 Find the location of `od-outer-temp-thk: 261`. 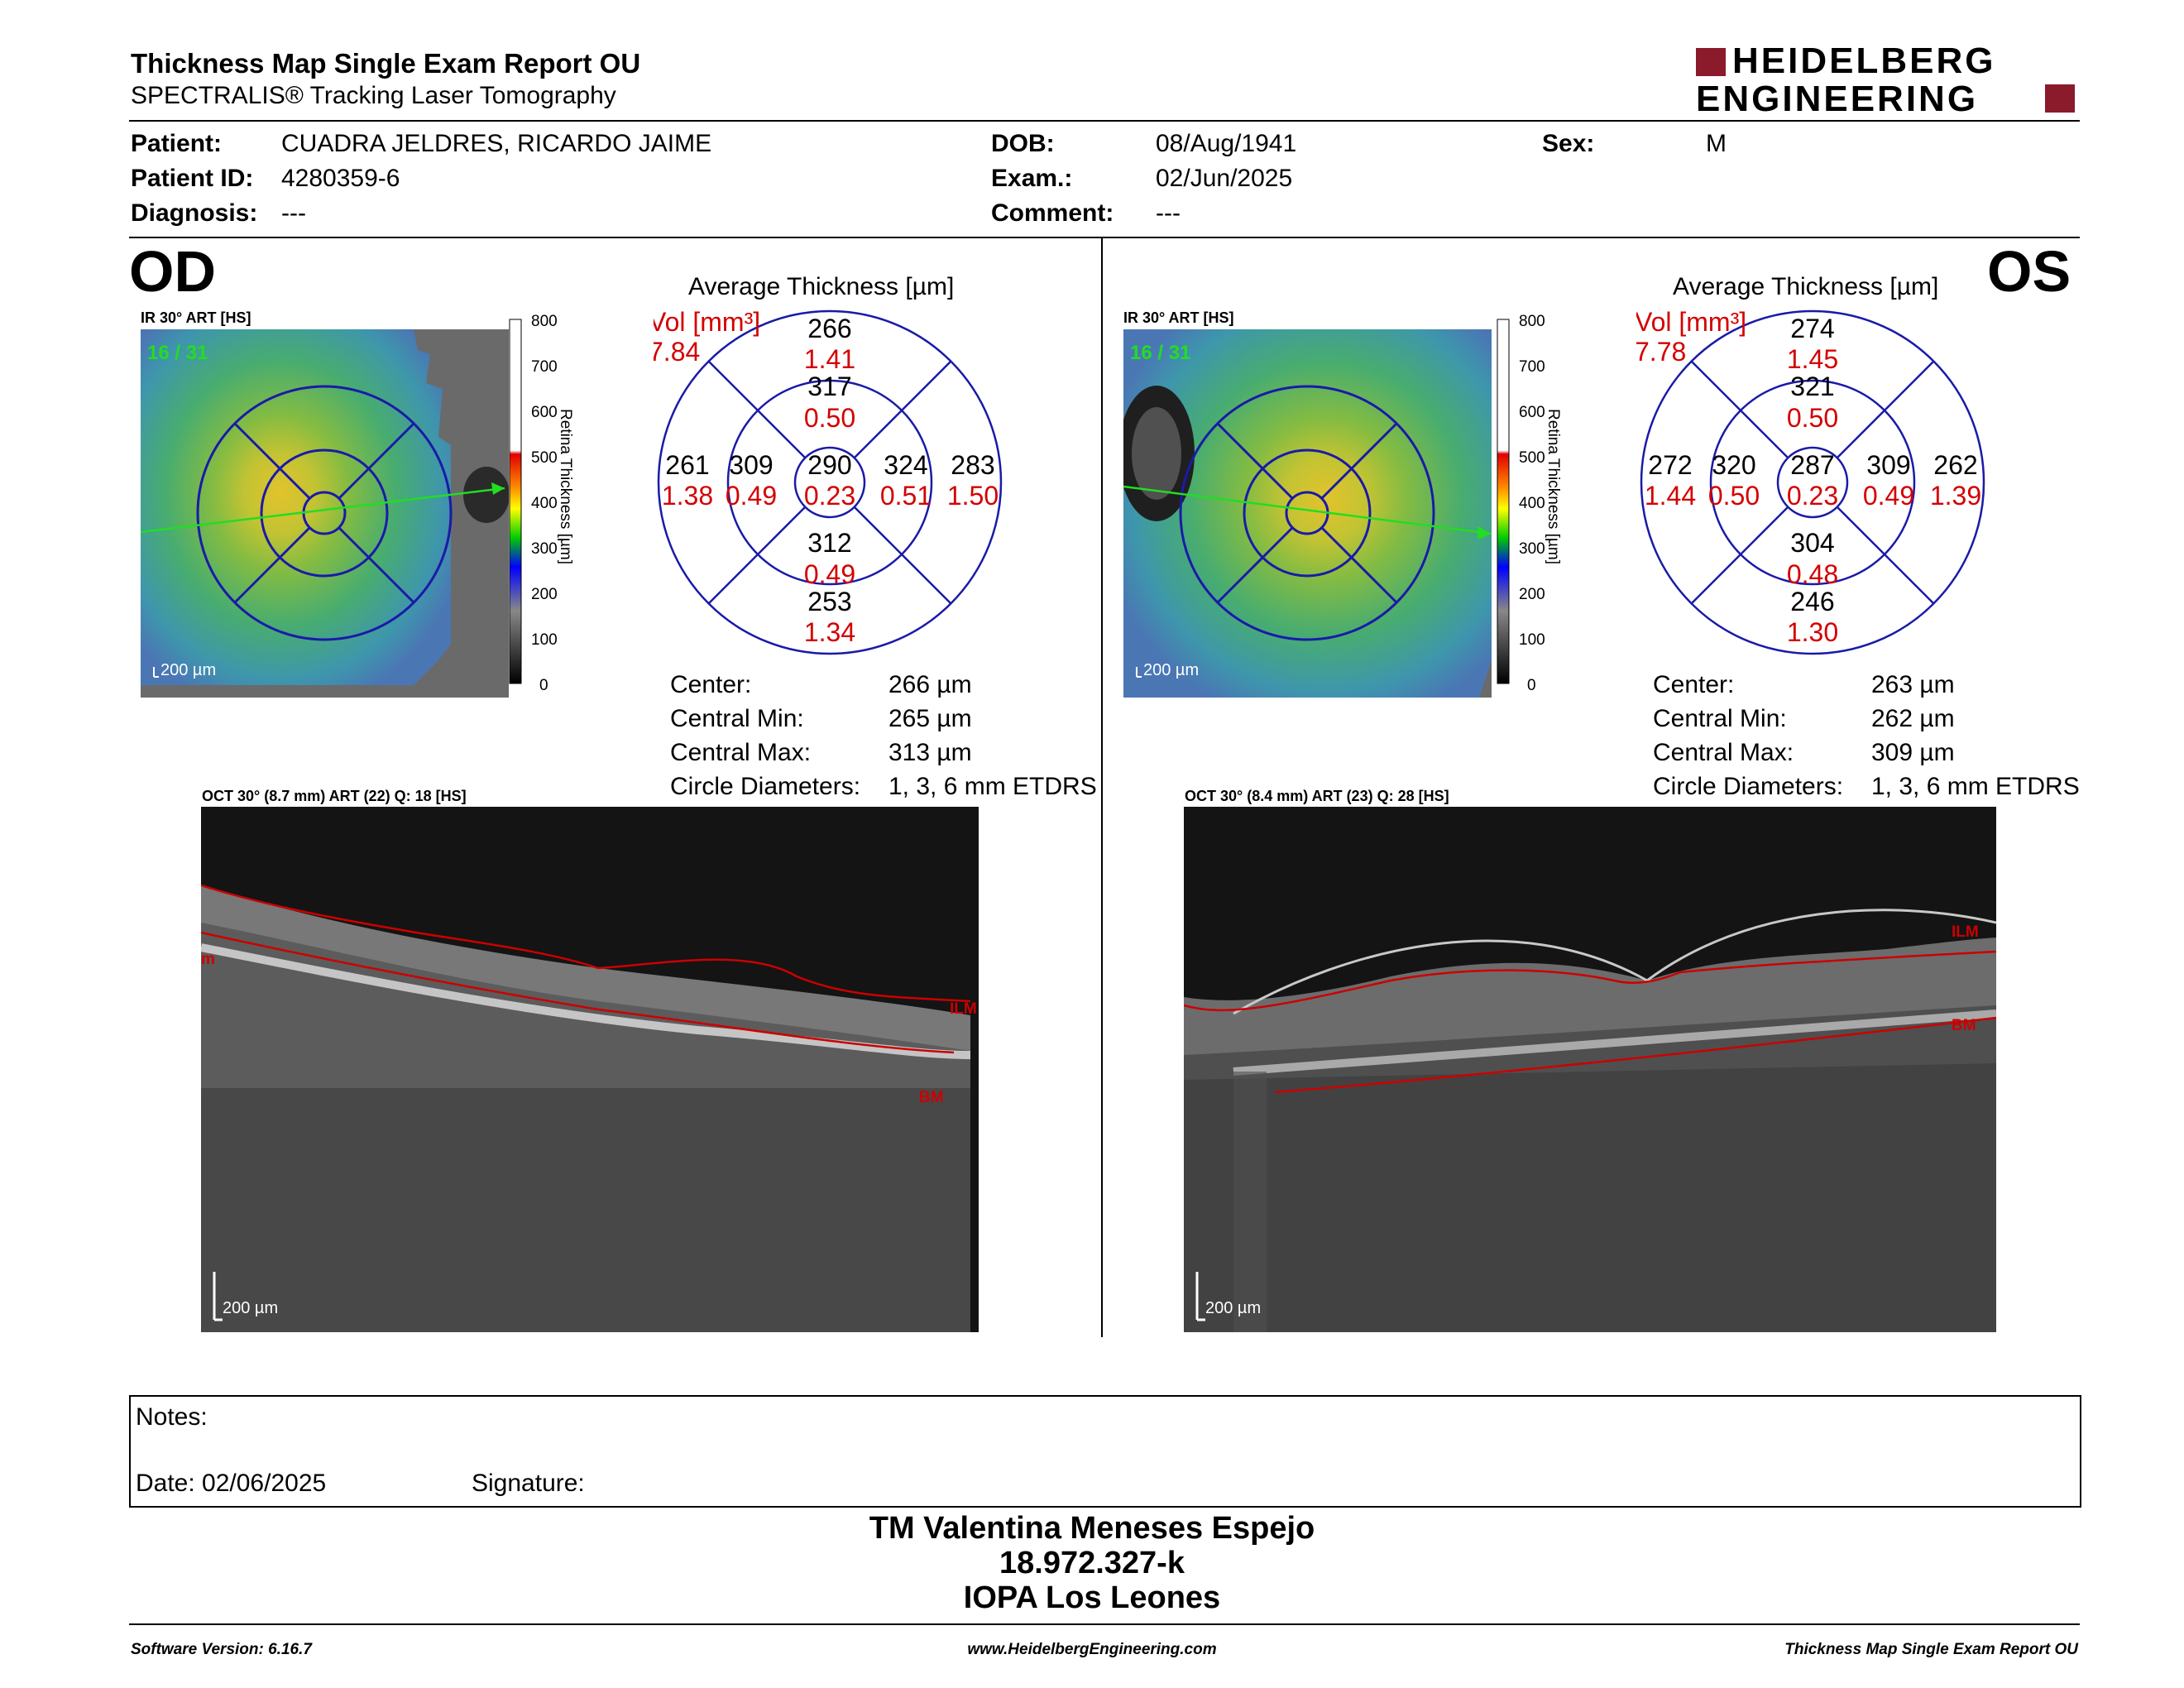

od-outer-temp-thk: 261 is located at coordinates (687, 465).